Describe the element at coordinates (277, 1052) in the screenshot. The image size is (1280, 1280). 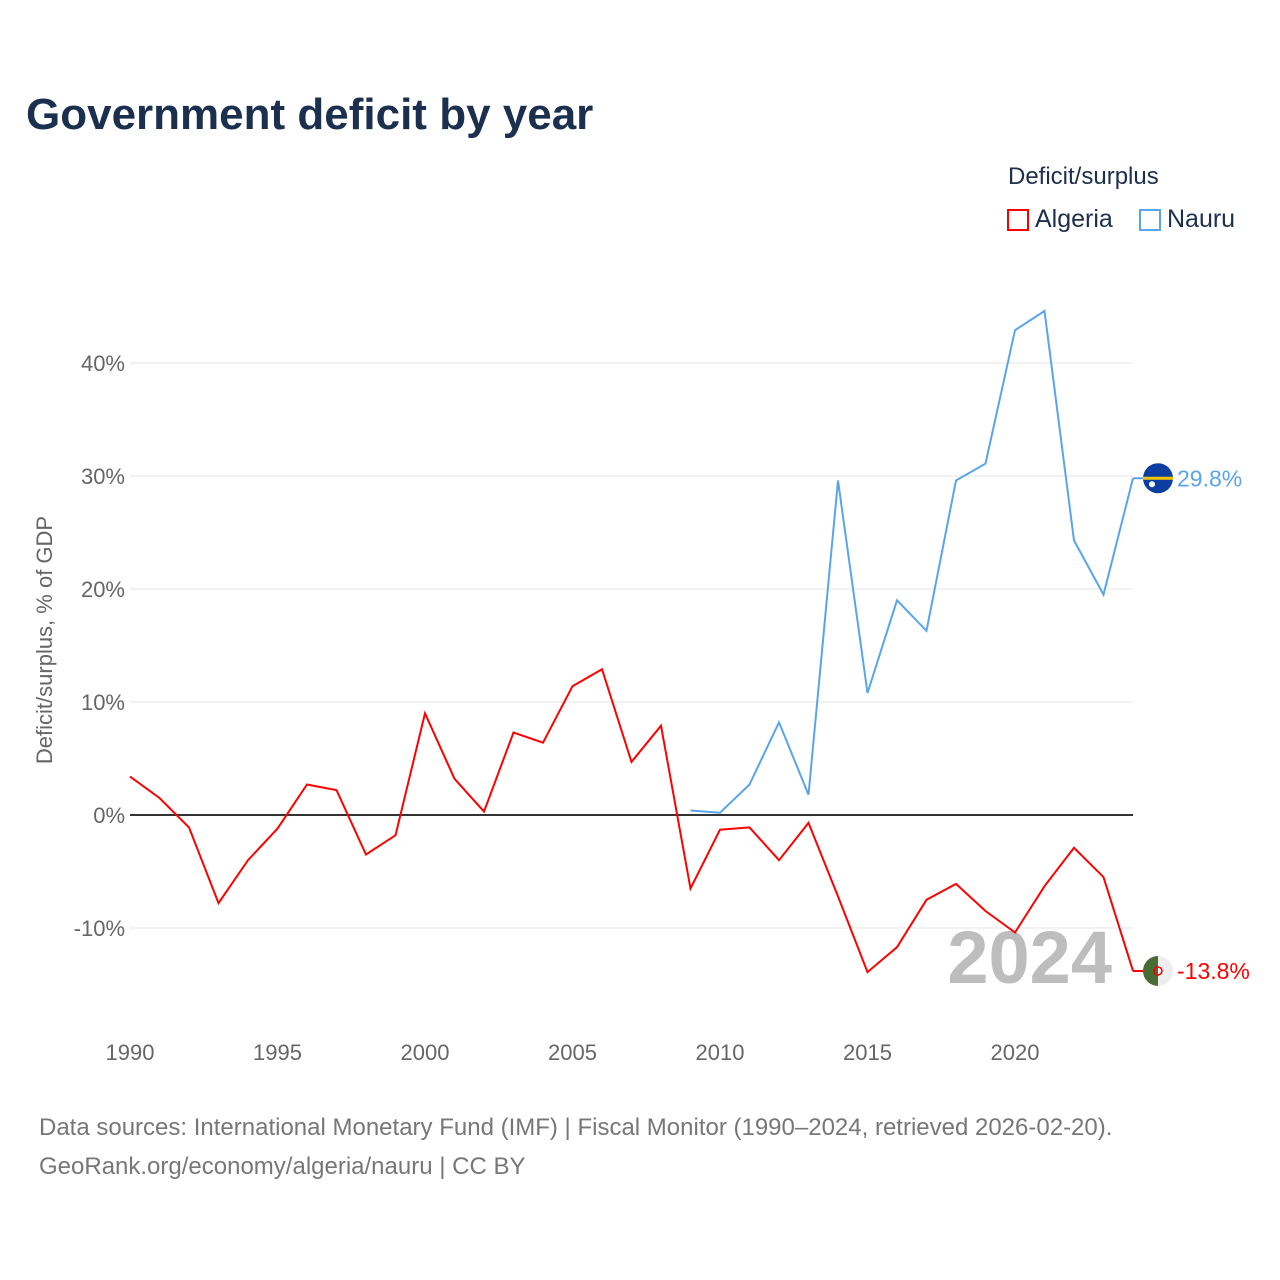
I see `x-tick-label: 1995` at that location.